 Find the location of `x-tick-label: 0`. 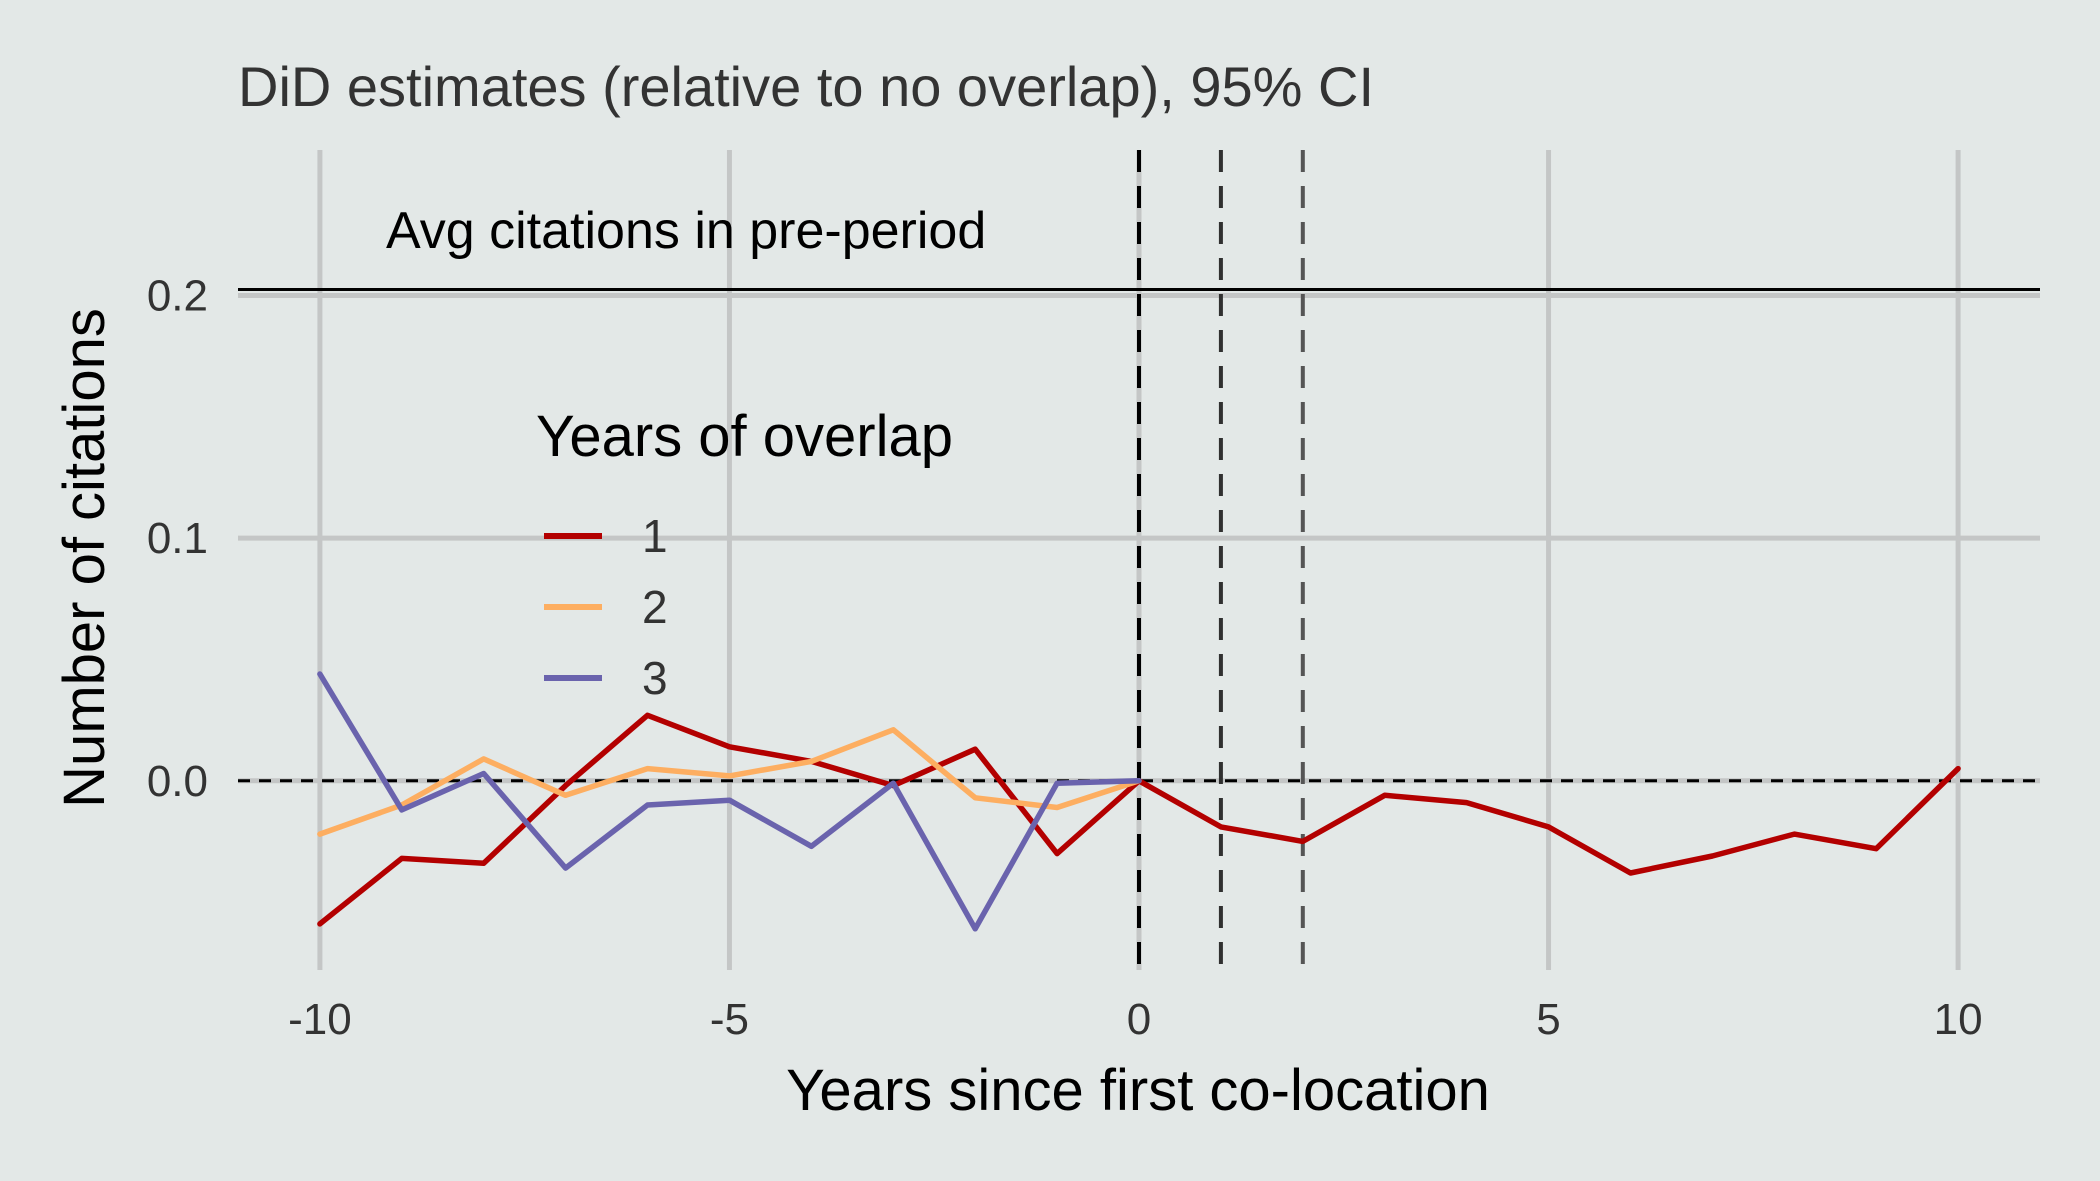

x-tick-label: 0 is located at coordinates (1139, 1019).